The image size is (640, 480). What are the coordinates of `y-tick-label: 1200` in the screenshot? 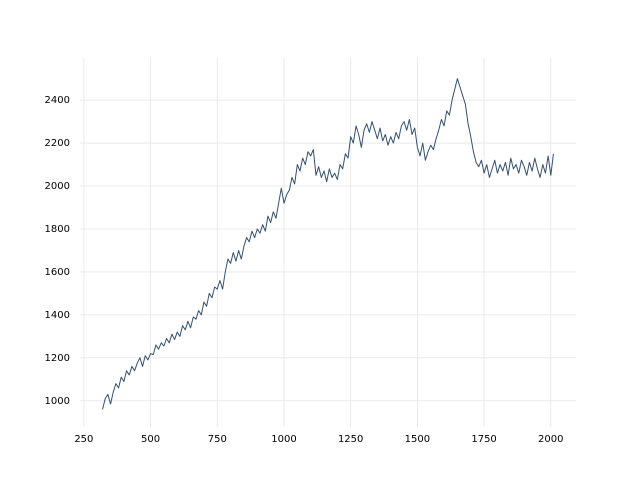 It's located at (57, 358).